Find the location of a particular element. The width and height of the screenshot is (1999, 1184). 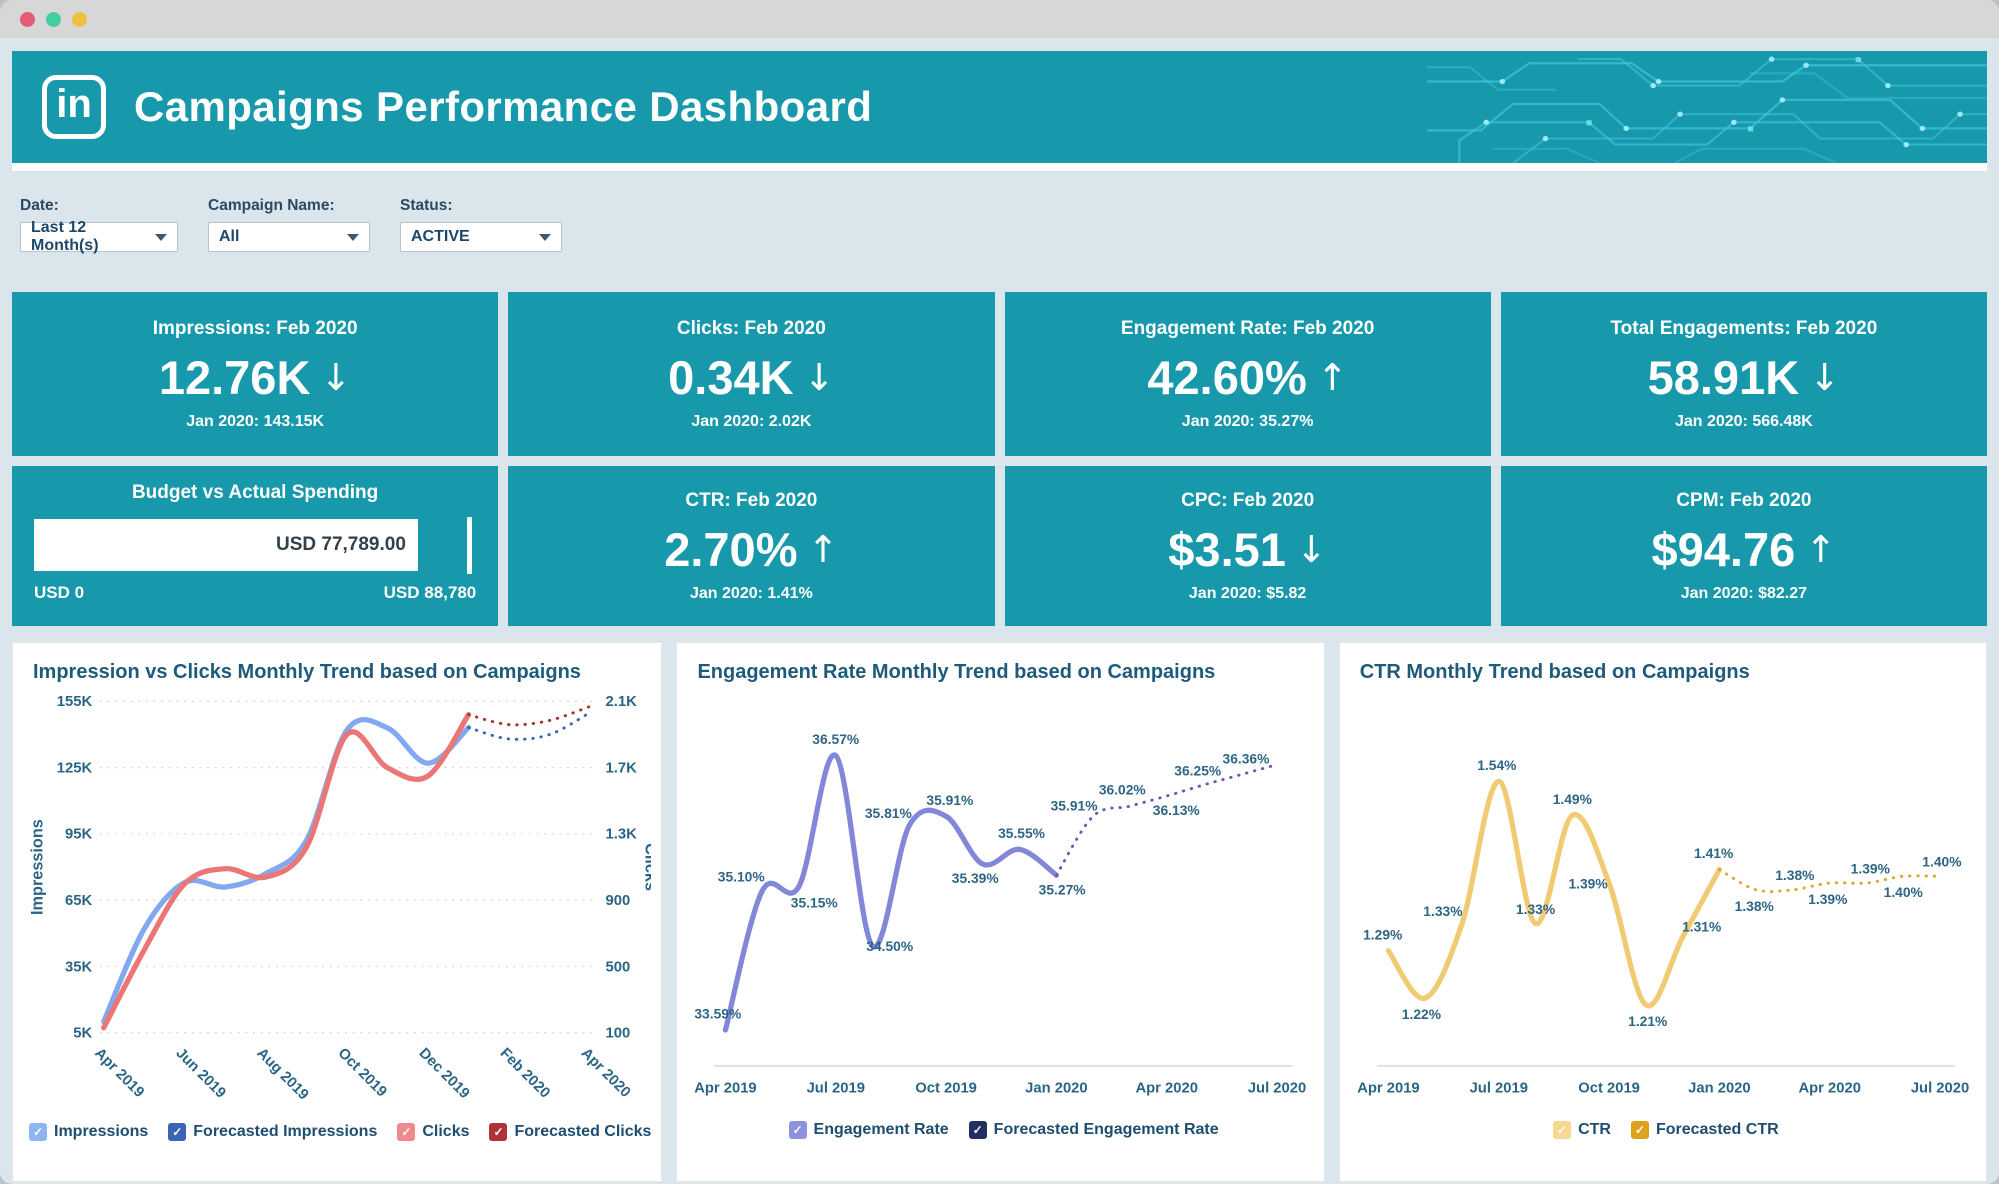

svg-text: 1.38% is located at coordinates (1753, 906).